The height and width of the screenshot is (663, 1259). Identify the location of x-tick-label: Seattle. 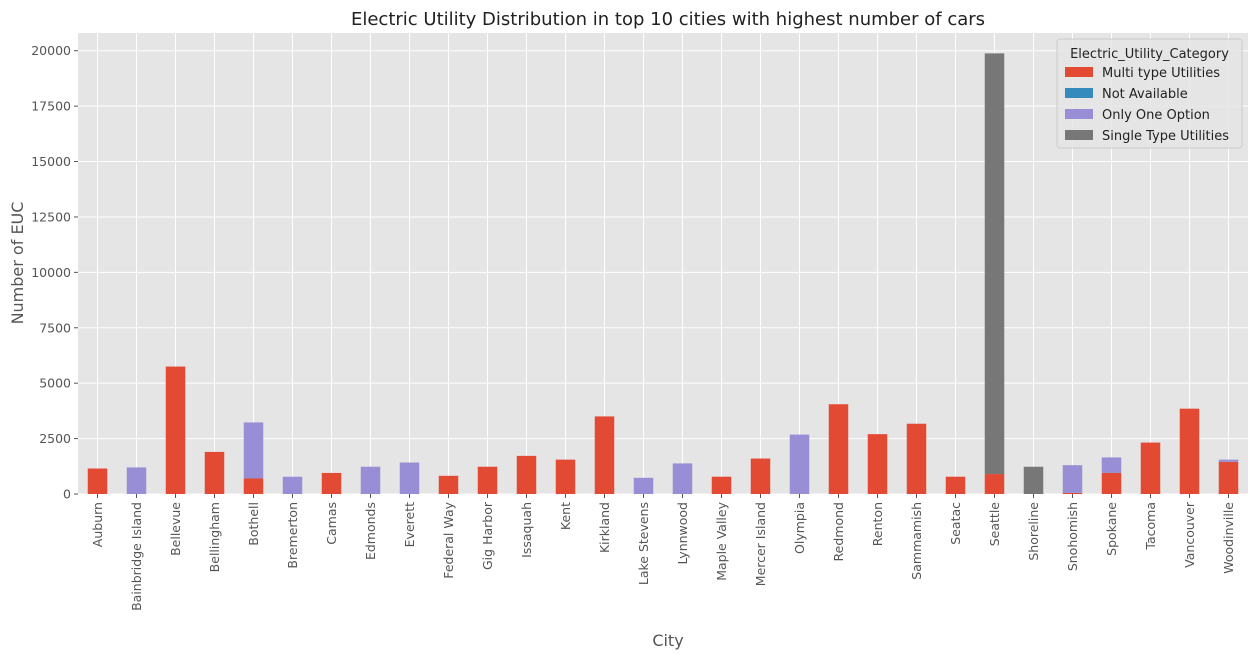
(994, 524).